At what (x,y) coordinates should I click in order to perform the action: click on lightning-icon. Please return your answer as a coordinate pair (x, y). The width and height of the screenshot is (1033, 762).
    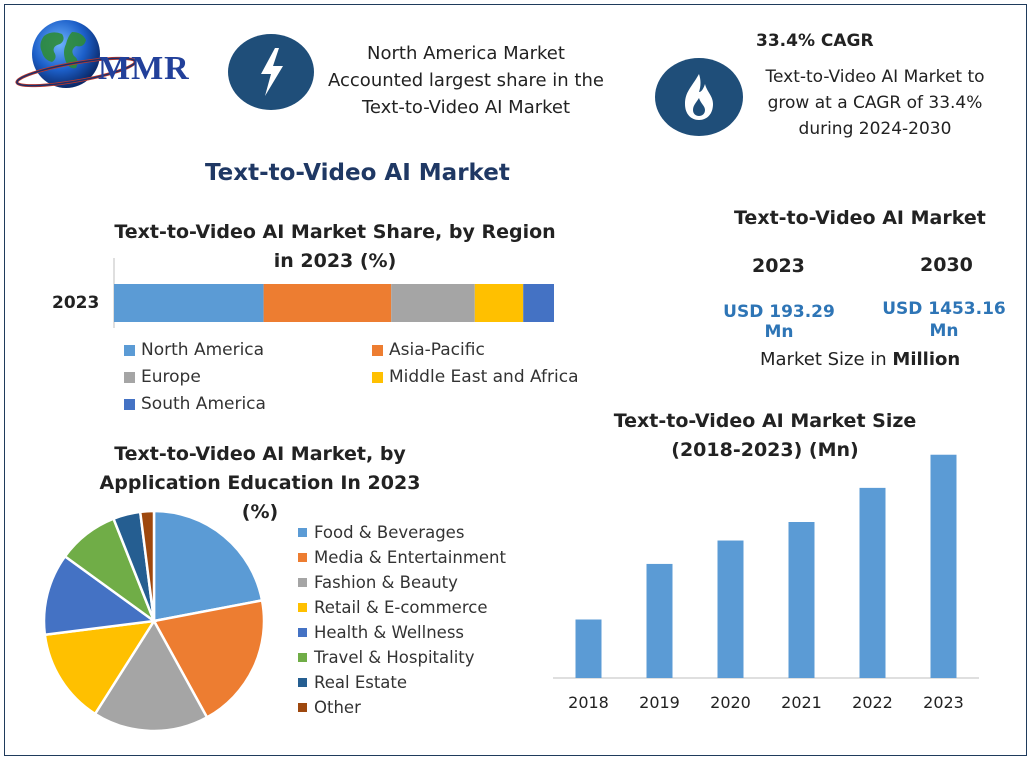
    Looking at the image, I should click on (272, 72).